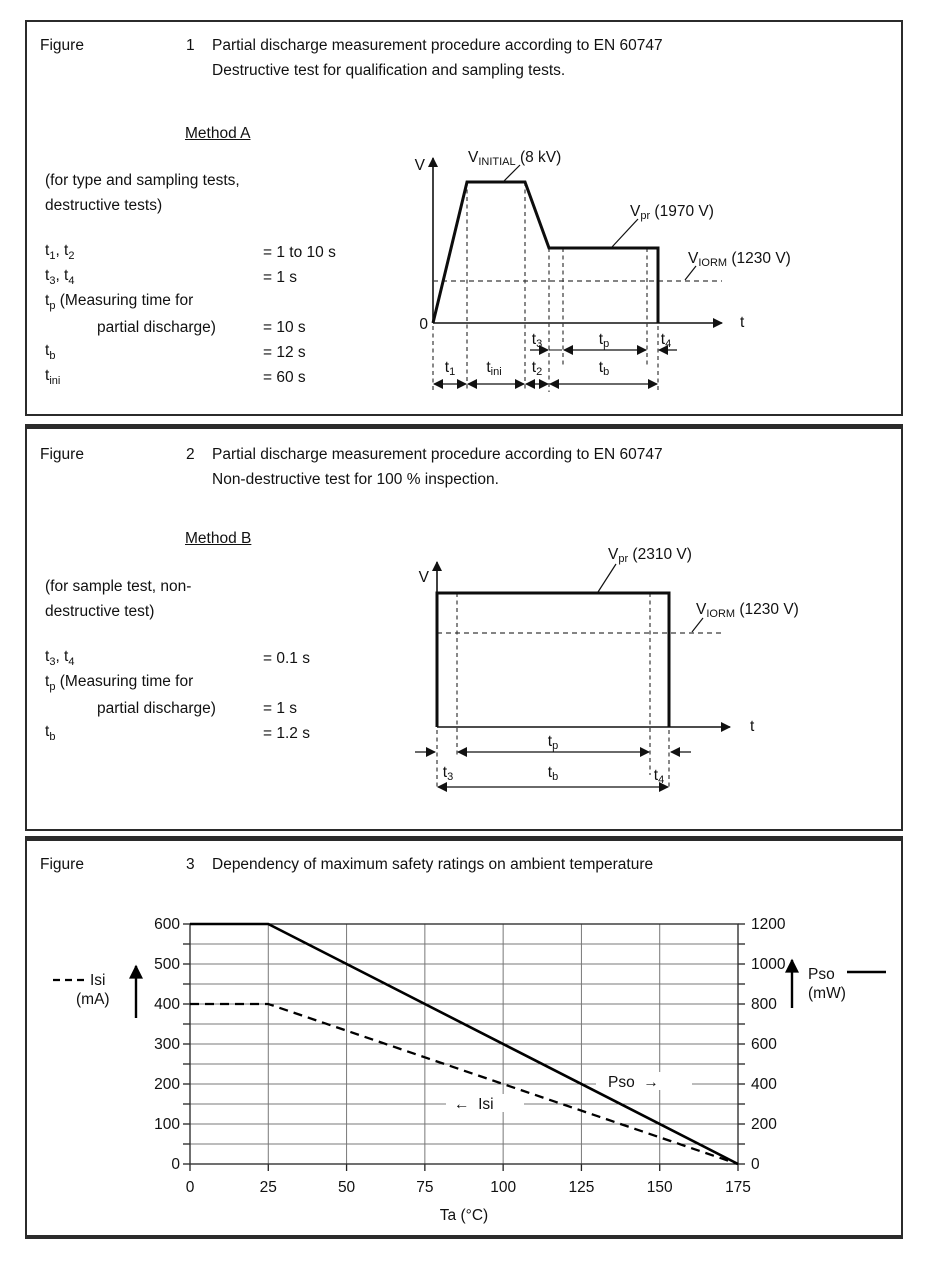 Image resolution: width=927 pixels, height=1261 pixels. What do you see at coordinates (764, 1084) in the screenshot?
I see `right-tick-label: 400` at bounding box center [764, 1084].